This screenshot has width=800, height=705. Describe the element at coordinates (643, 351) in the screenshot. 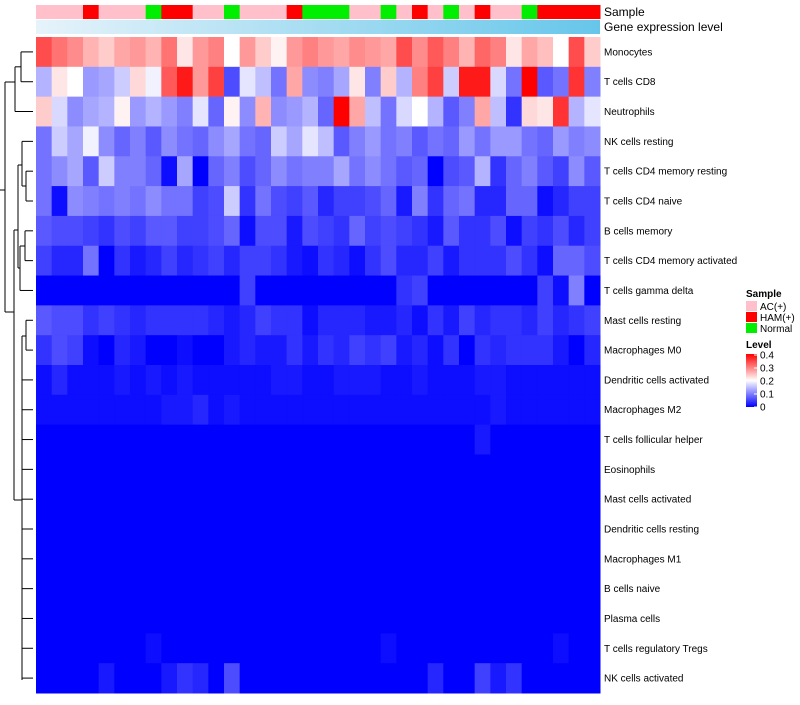

I see `row-label: Macrophages M0` at that location.